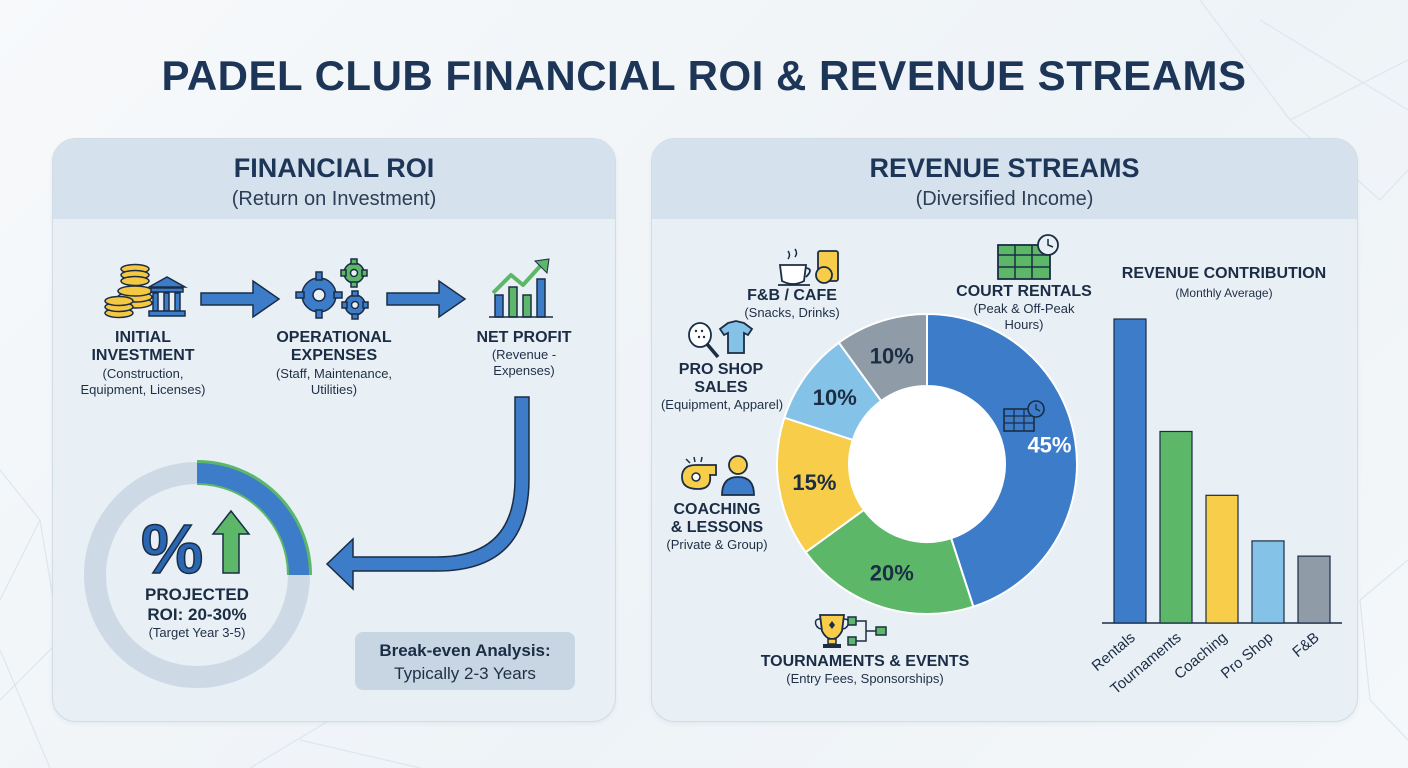  What do you see at coordinates (524, 354) in the screenshot?
I see `stage-3-sub-line-1: (Revenue -` at bounding box center [524, 354].